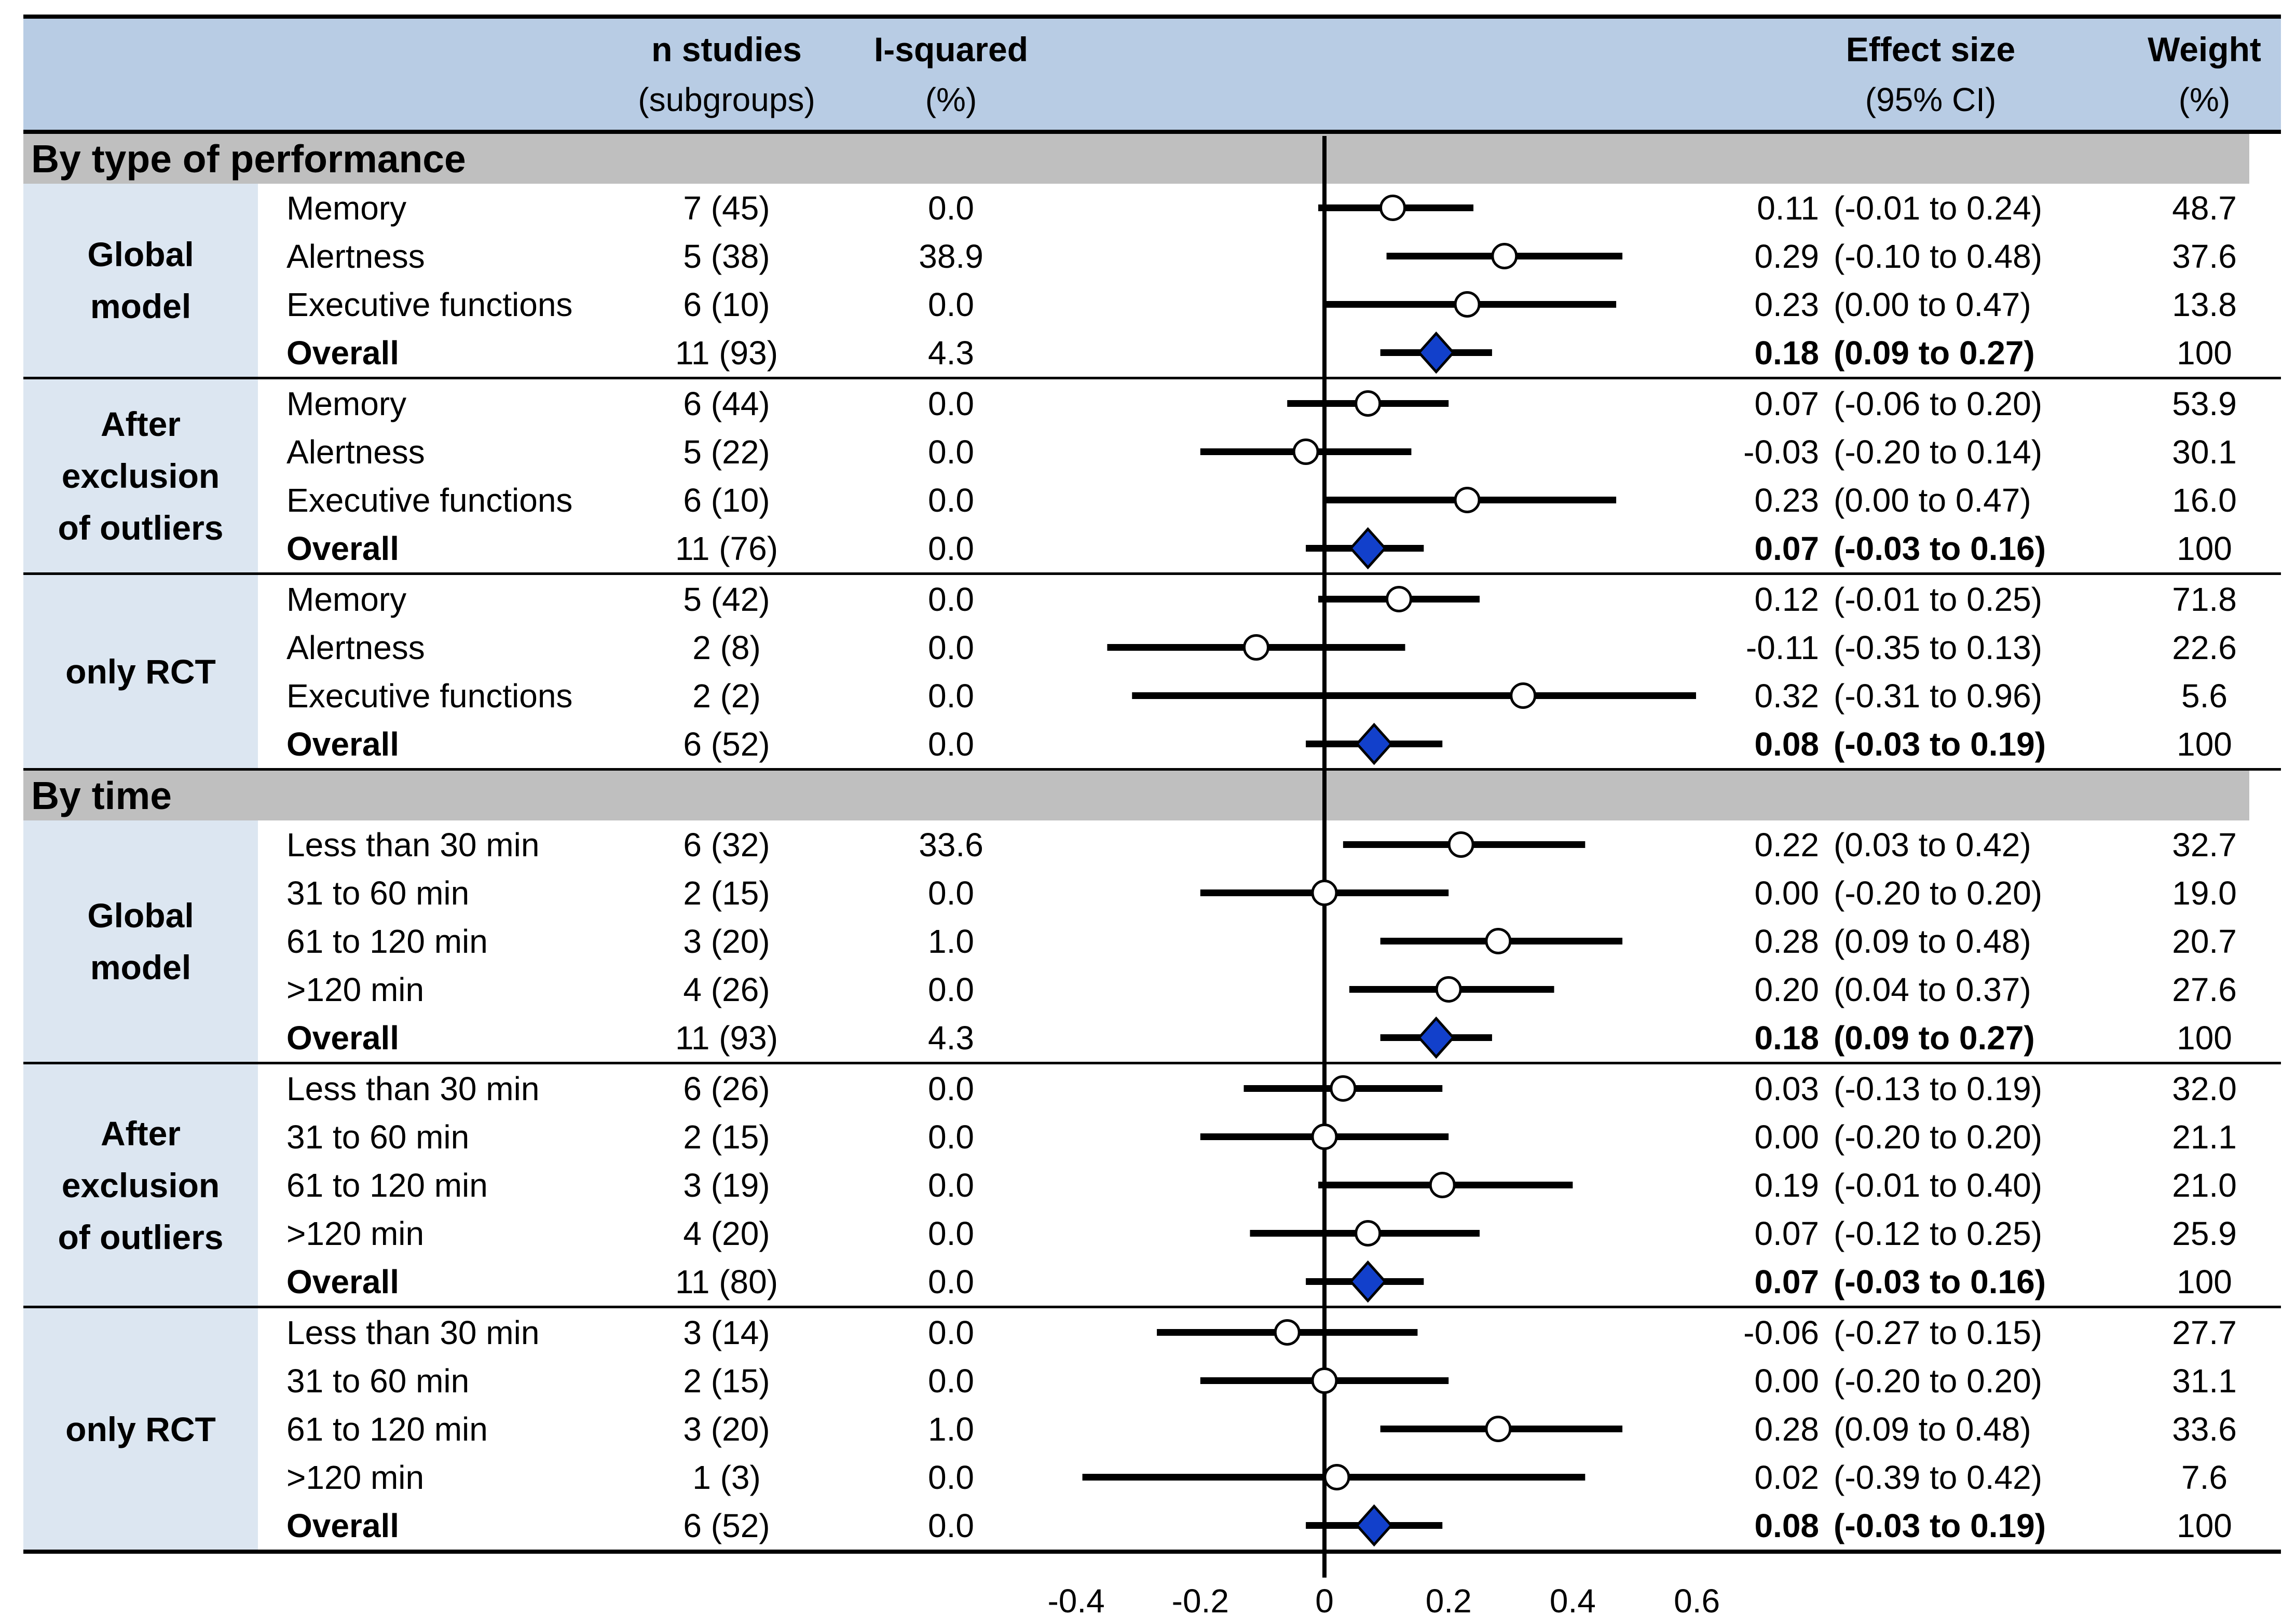 This screenshot has height=1616, width=2296. I want to click on group-label-line: model, so click(141, 968).